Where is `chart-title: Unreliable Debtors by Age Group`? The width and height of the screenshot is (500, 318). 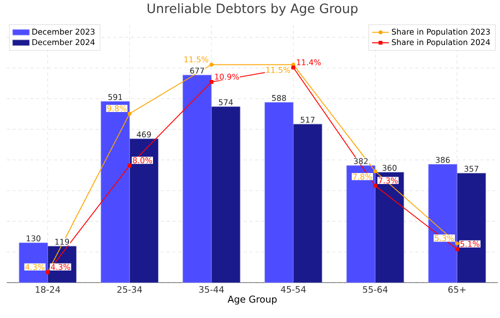
chart-title: Unreliable Debtors by Age Group is located at coordinates (253, 9).